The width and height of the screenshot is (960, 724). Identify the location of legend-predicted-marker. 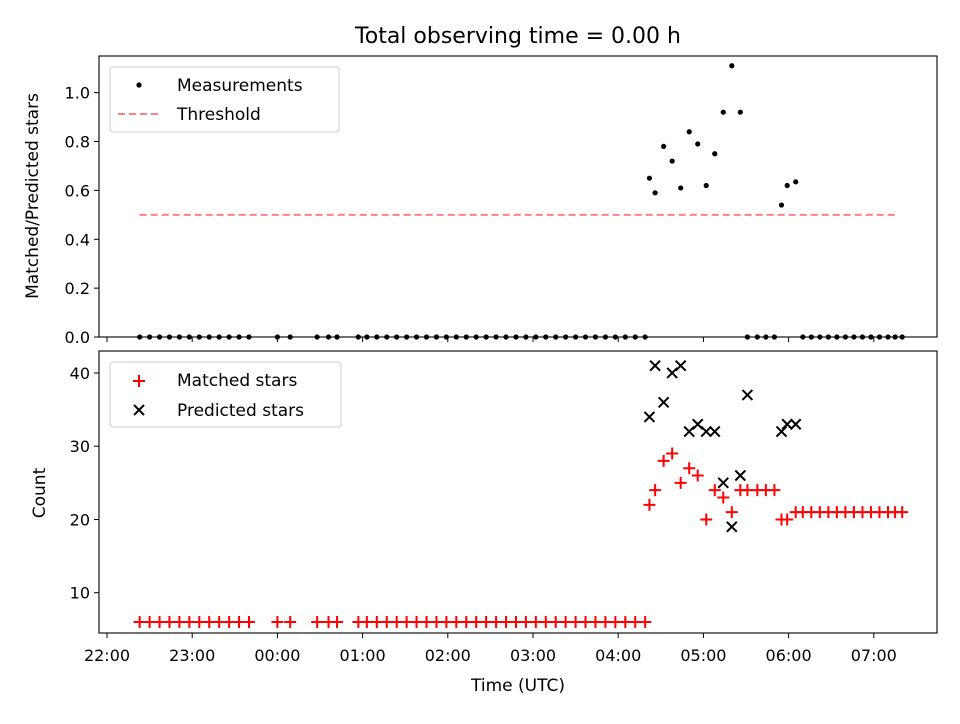
(139, 410).